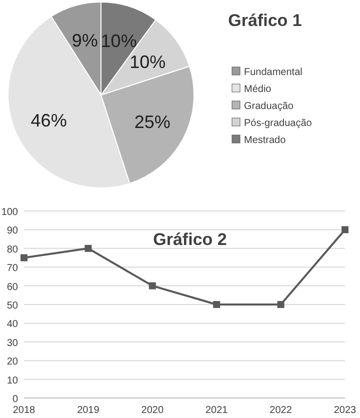  What do you see at coordinates (9, 212) in the screenshot?
I see `y-tick-label: 100` at bounding box center [9, 212].